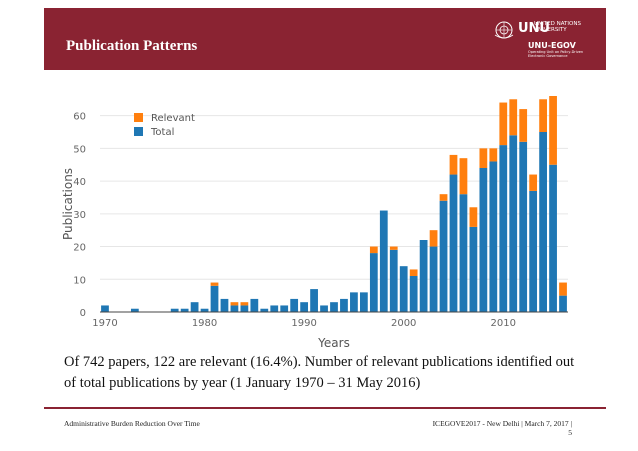  Describe the element at coordinates (79, 117) in the screenshot. I see `y-tick-label: 60` at that location.